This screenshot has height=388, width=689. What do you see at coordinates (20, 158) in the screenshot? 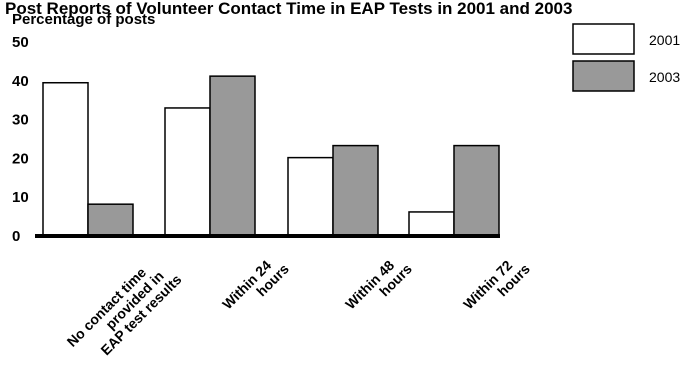
I see `y-tick-label: 20` at bounding box center [20, 158].